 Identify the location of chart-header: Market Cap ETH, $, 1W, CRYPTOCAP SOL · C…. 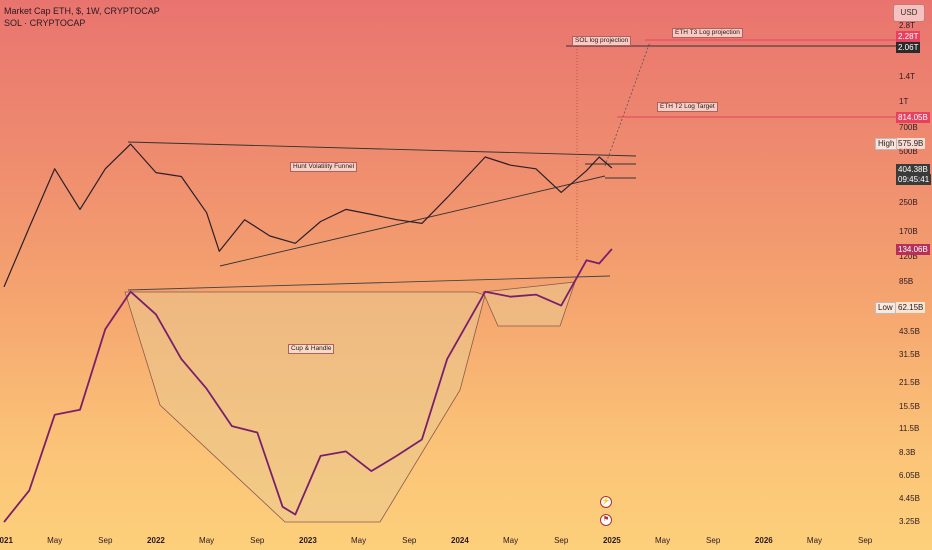
(82, 17).